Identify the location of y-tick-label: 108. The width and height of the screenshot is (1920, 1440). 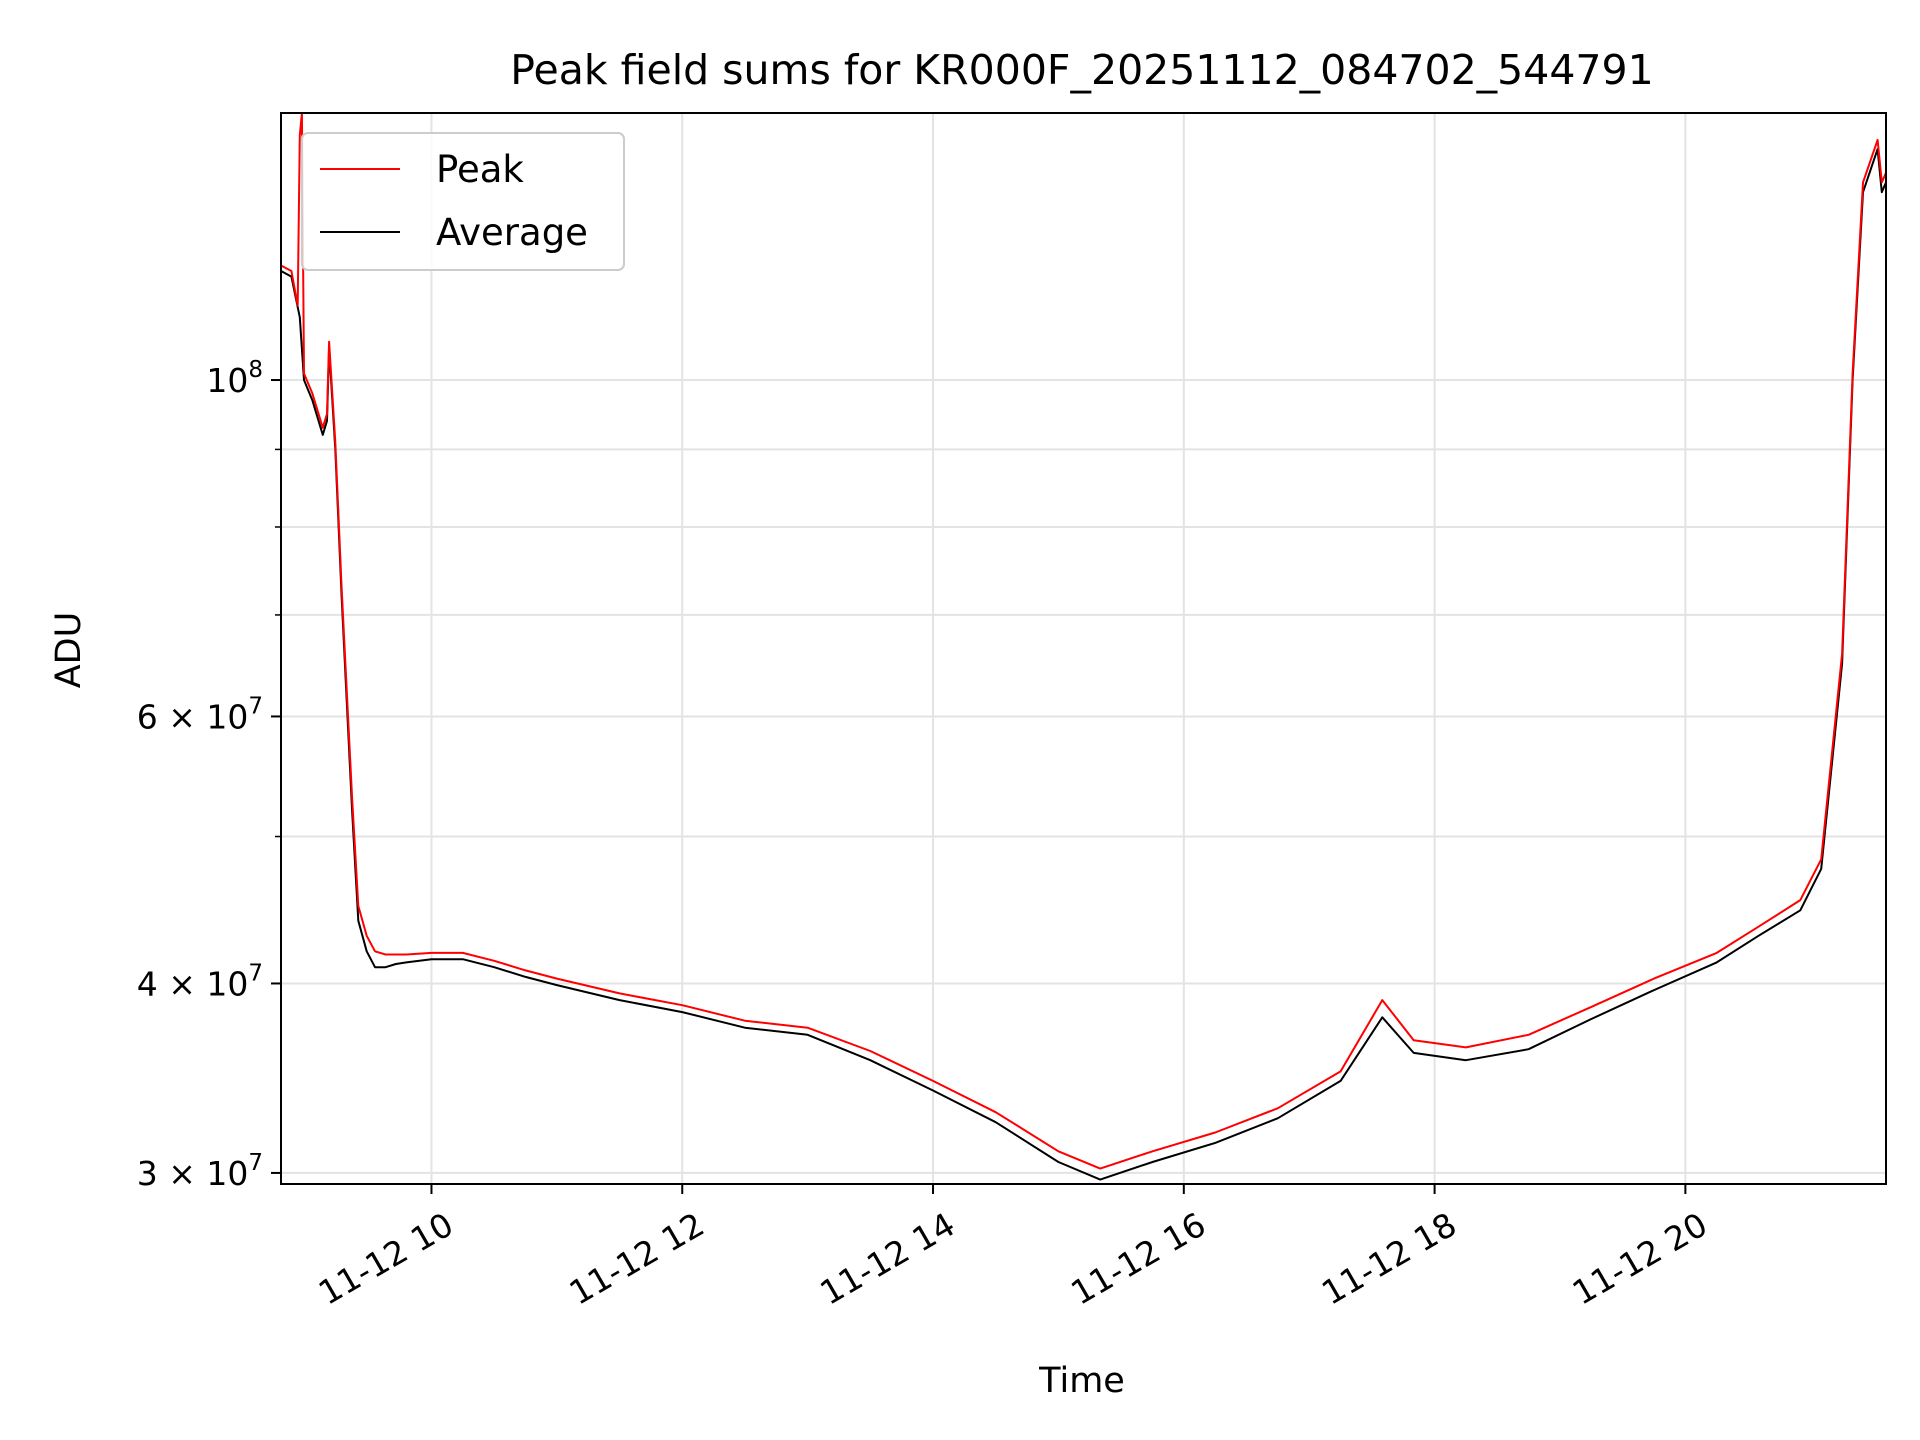
(234, 378).